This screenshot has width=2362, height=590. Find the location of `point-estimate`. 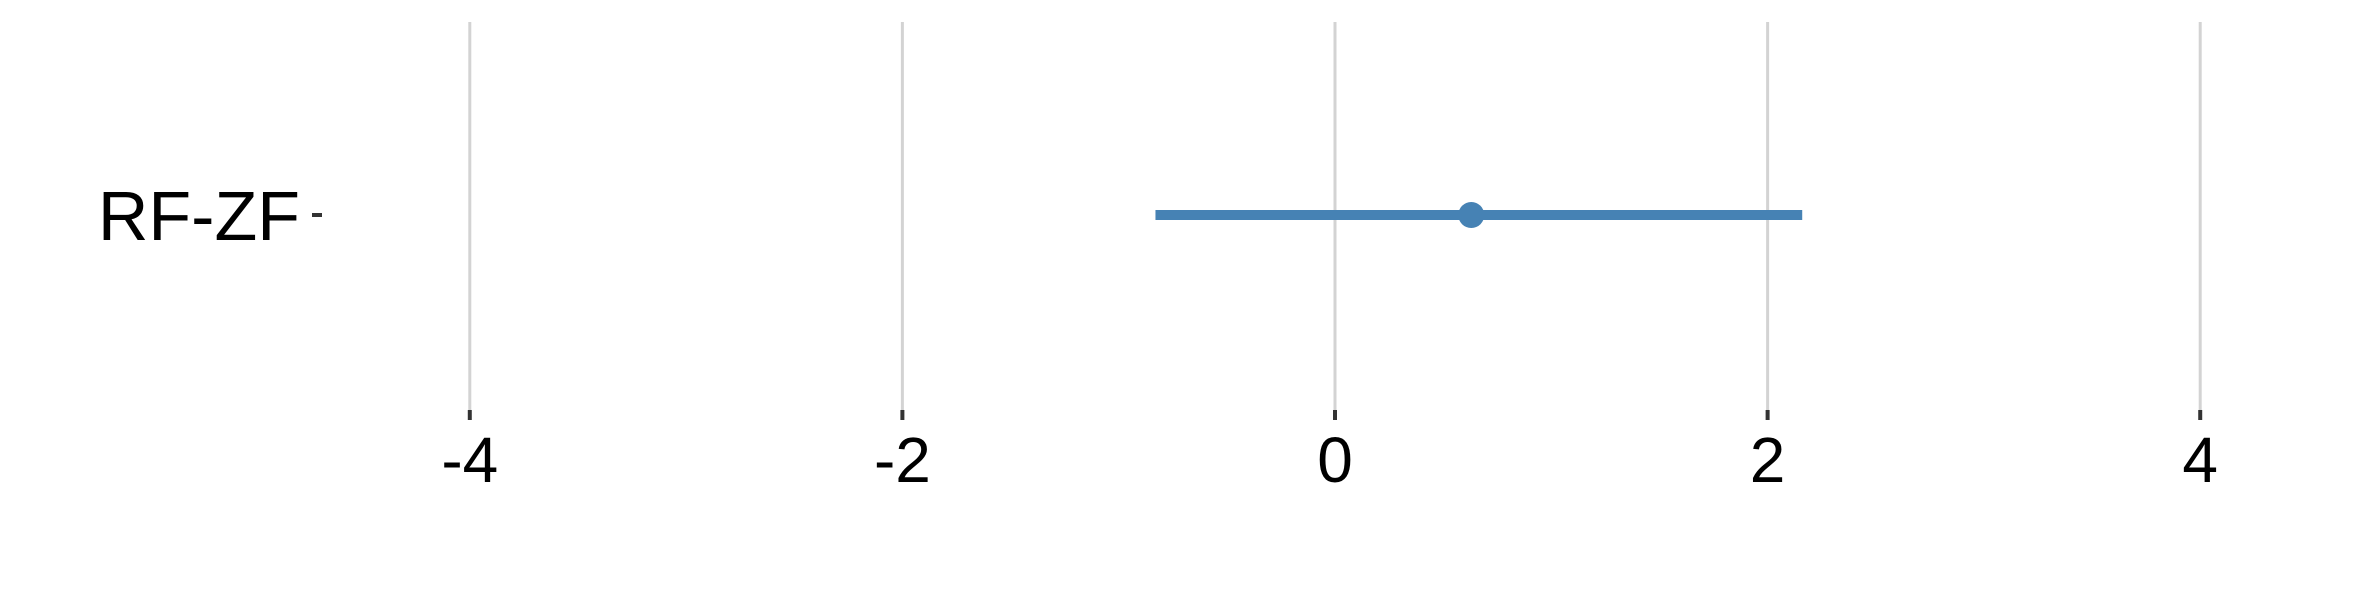

point-estimate is located at coordinates (1471, 215).